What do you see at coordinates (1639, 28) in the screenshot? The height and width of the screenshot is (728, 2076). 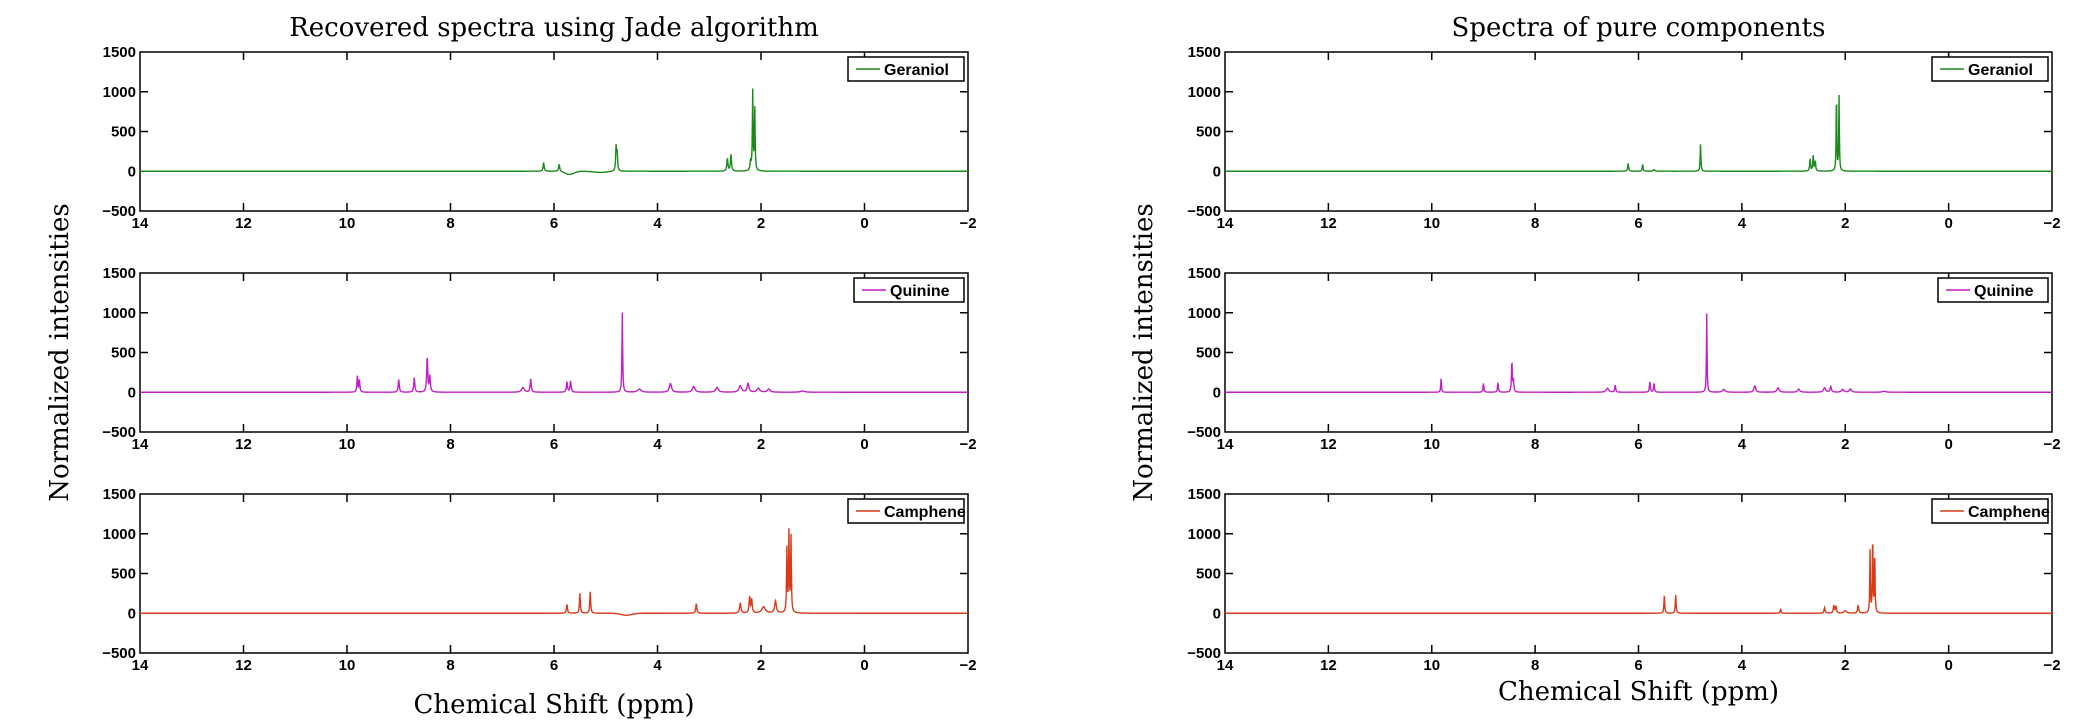 I see `panel-title: Spectra of pure components` at bounding box center [1639, 28].